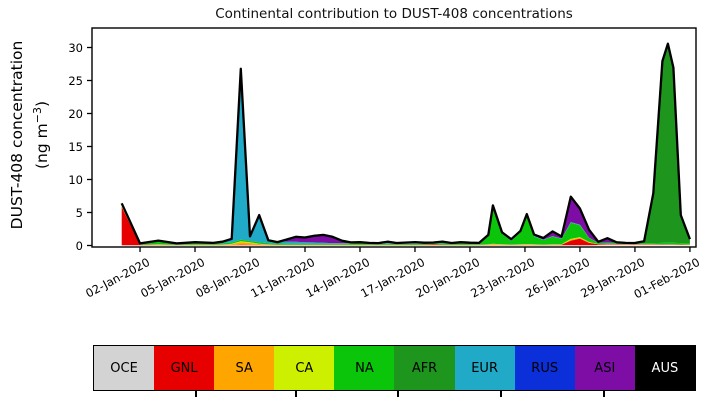  What do you see at coordinates (75, 80) in the screenshot?
I see `y-tick-label: 25` at bounding box center [75, 80].